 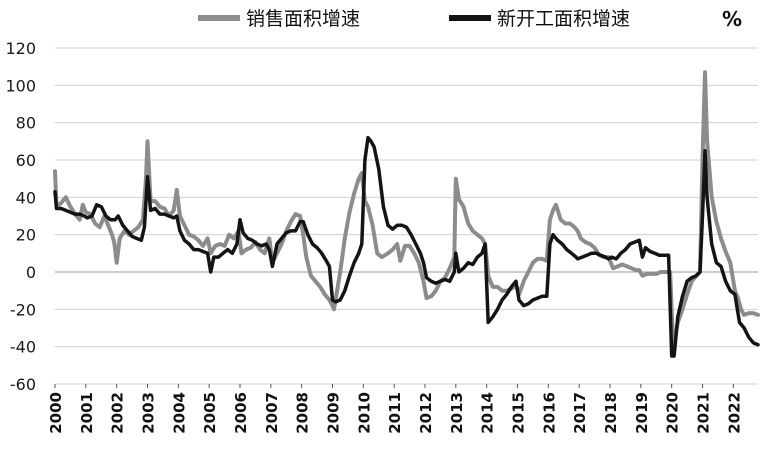 I want to click on legend-label: 新开工面积增速, so click(x=563, y=19).